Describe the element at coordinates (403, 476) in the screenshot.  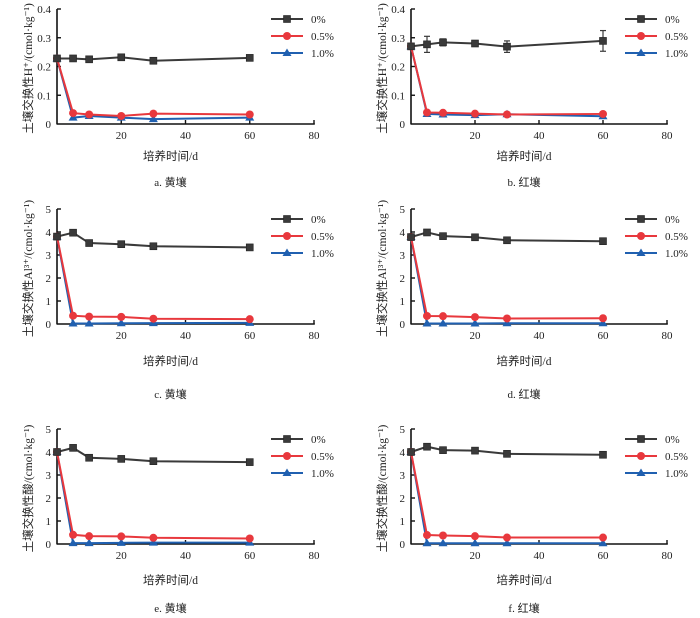
I see `y-tick-label: 3` at that location.